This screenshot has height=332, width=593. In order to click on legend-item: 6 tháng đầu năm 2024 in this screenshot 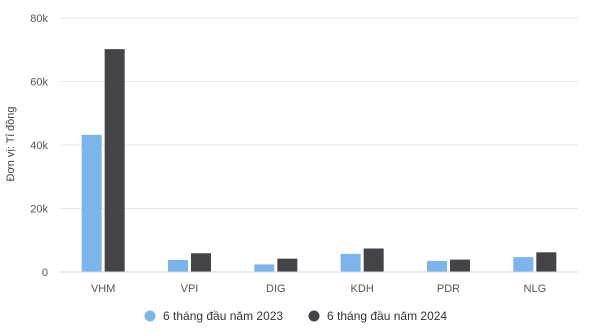, I will do `click(378, 316)`.